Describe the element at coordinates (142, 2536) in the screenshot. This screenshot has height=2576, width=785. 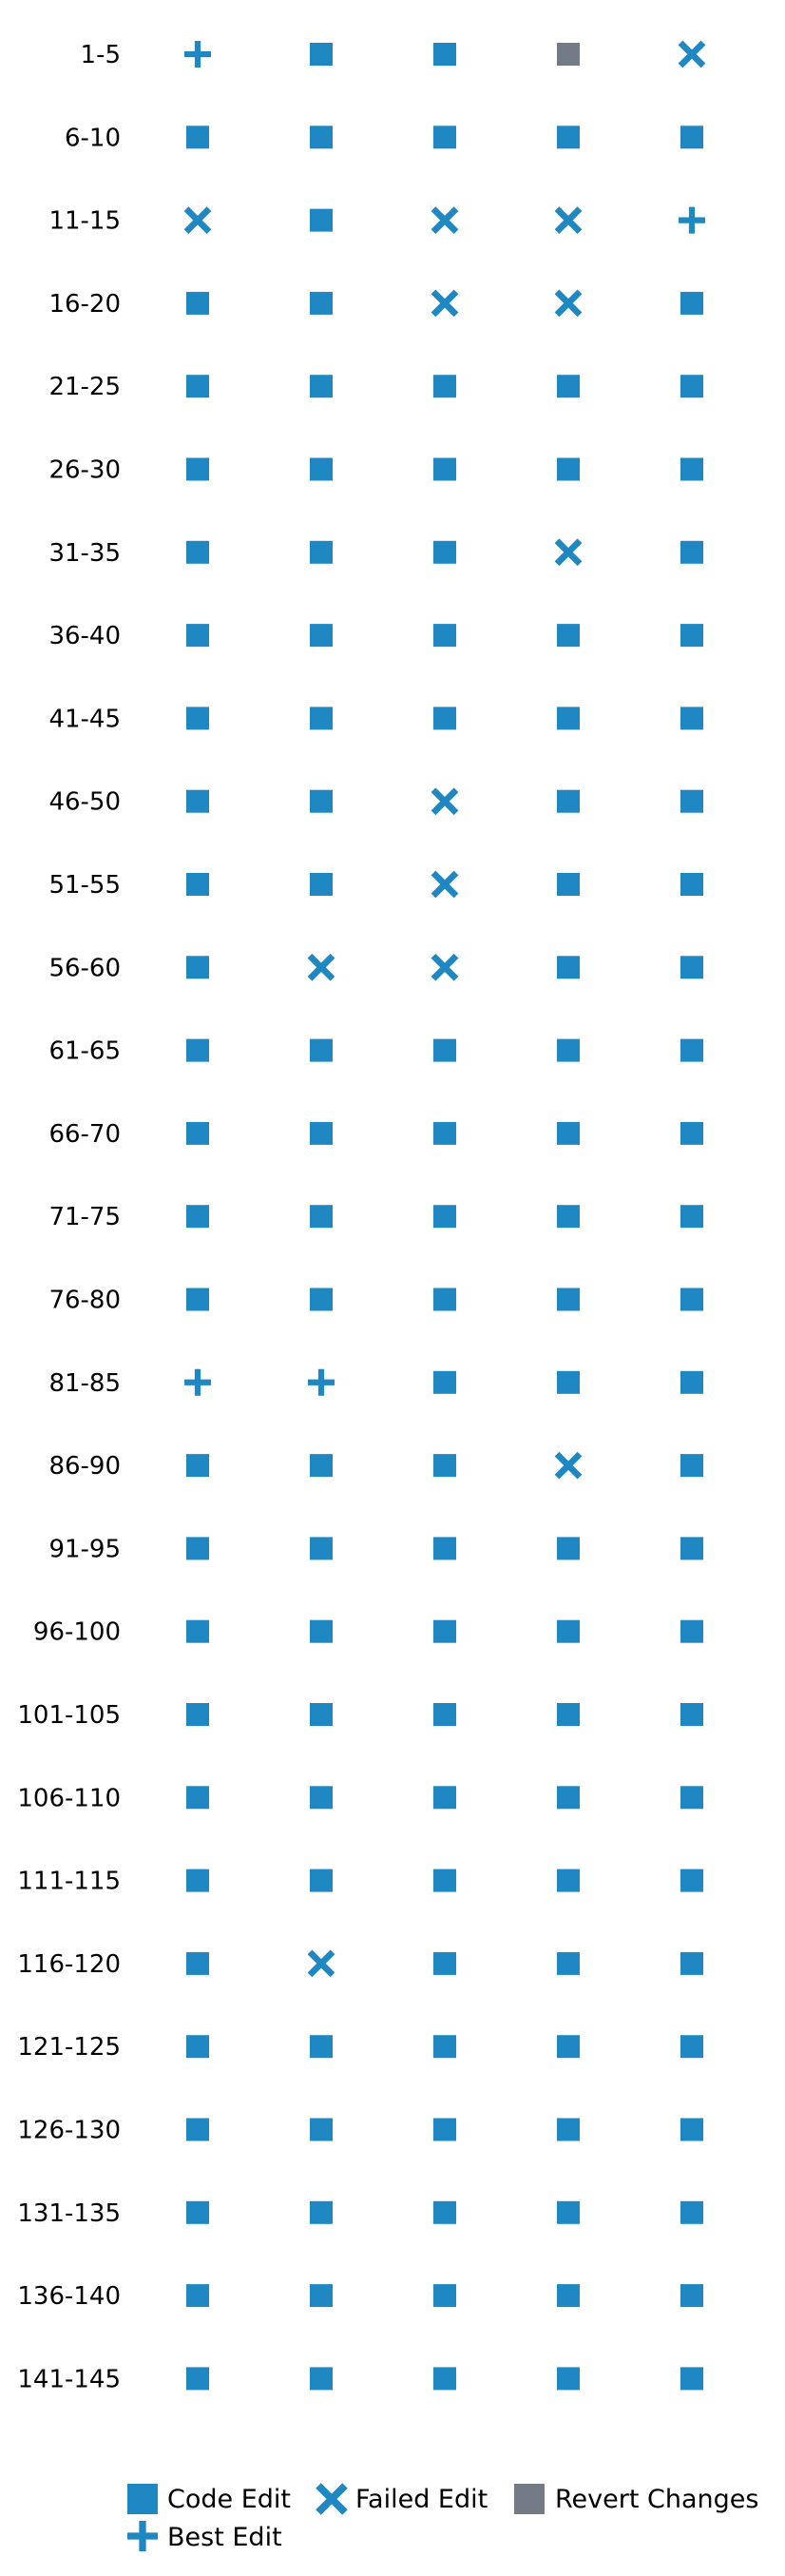
I see `legend-plus-icon` at that location.